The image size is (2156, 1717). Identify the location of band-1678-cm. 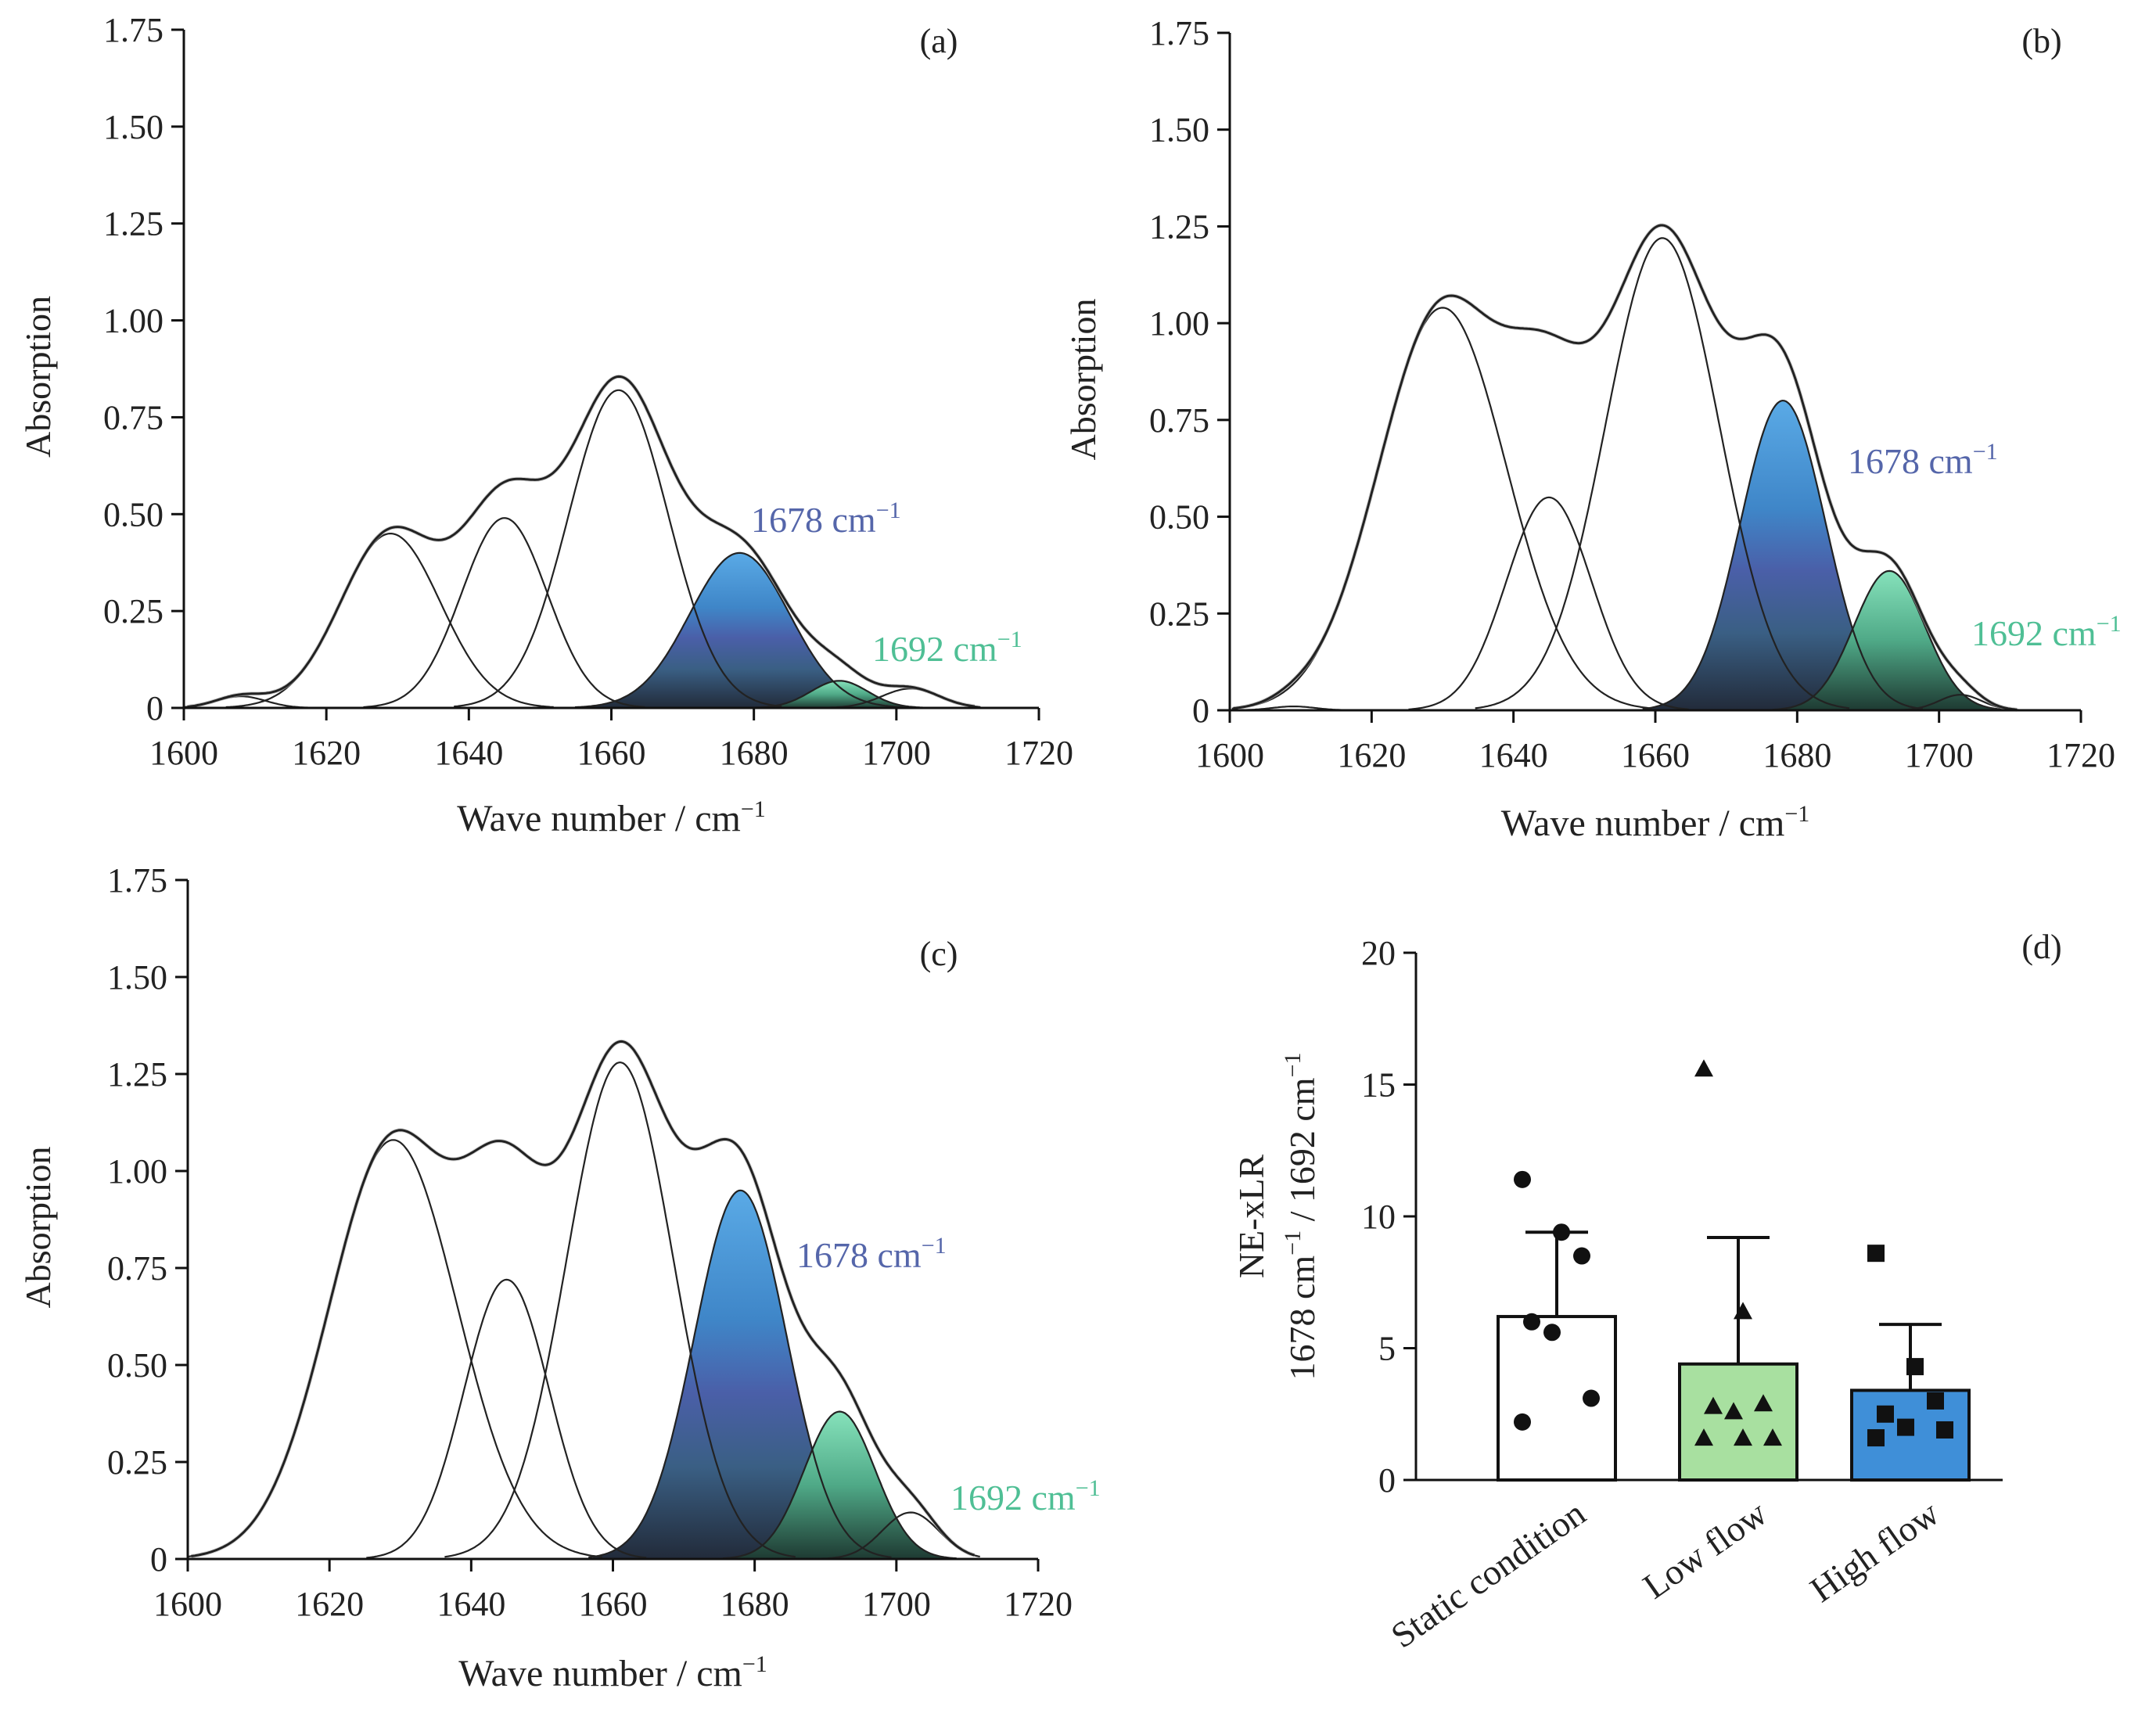
(740, 630).